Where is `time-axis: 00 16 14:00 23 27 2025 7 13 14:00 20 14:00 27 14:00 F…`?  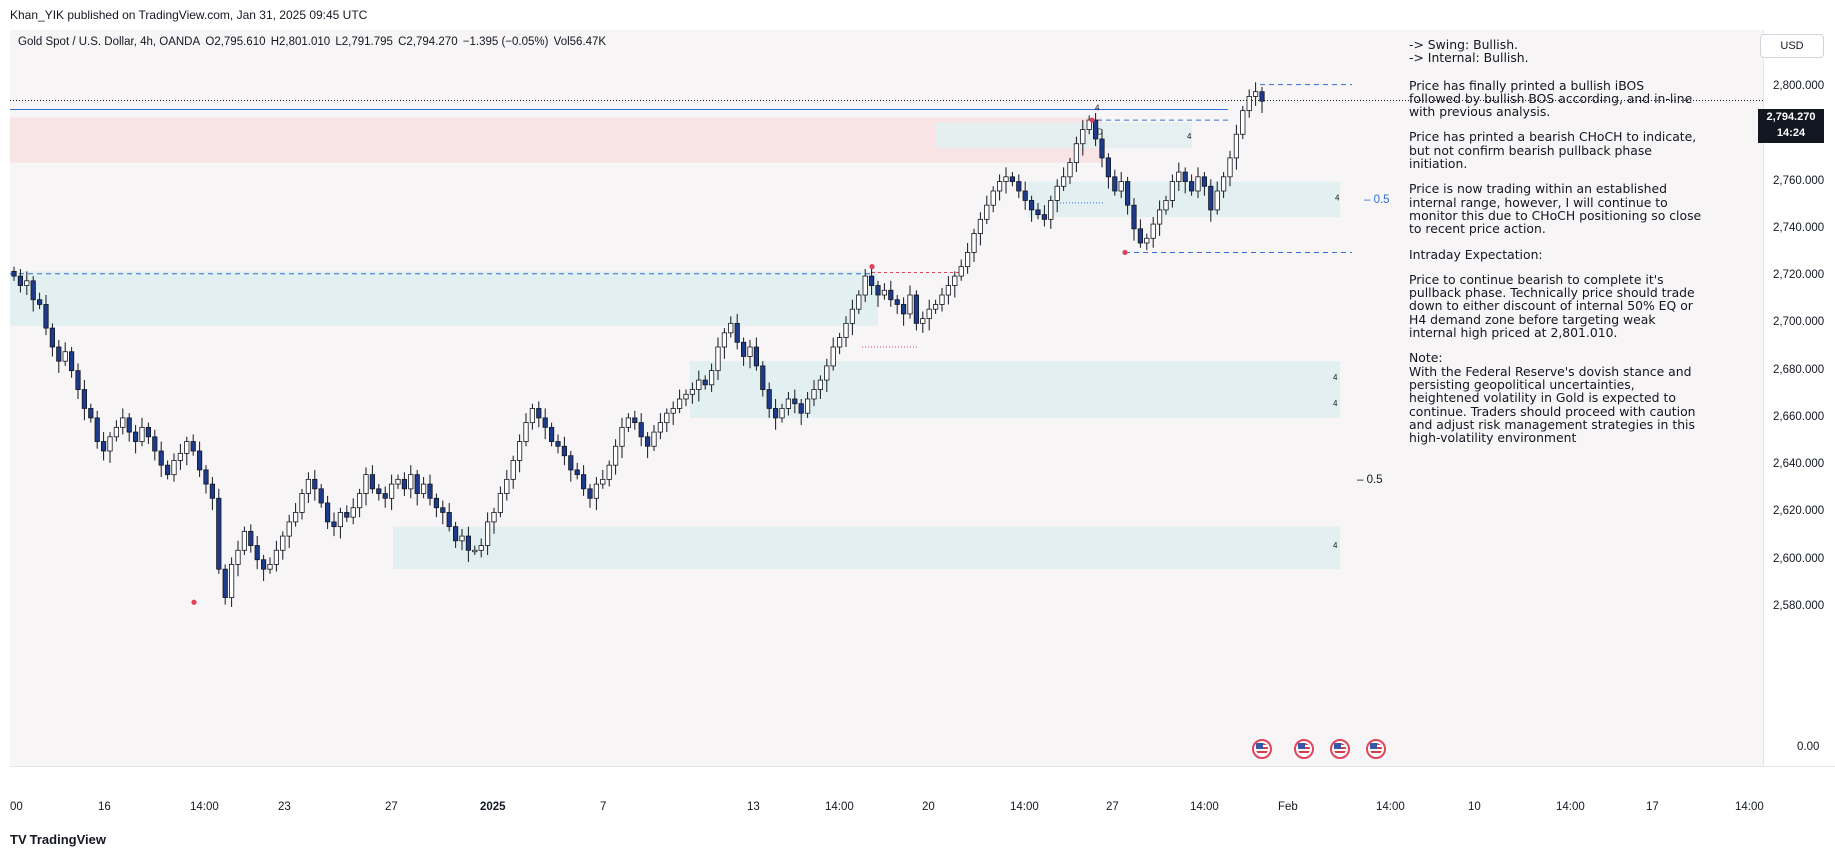 time-axis: 00 16 14:00 23 27 2025 7 13 14:00 20 14:00 27 14:00 F… is located at coordinates (922, 789).